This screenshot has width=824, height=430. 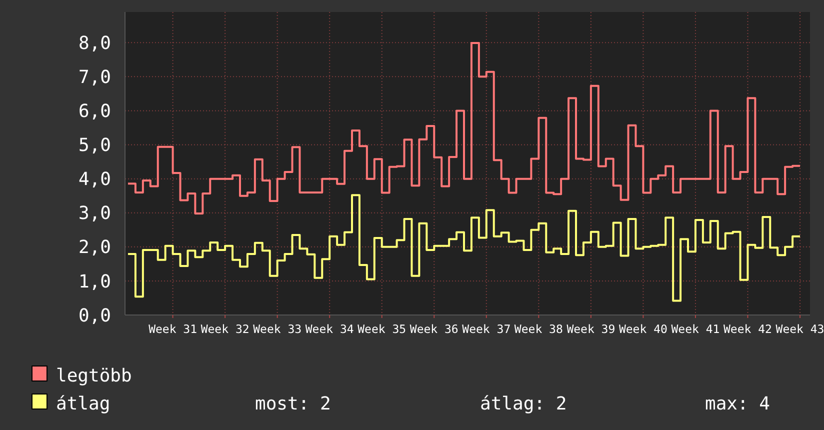 I want to click on x-tick-label: Week 43, so click(x=800, y=329).